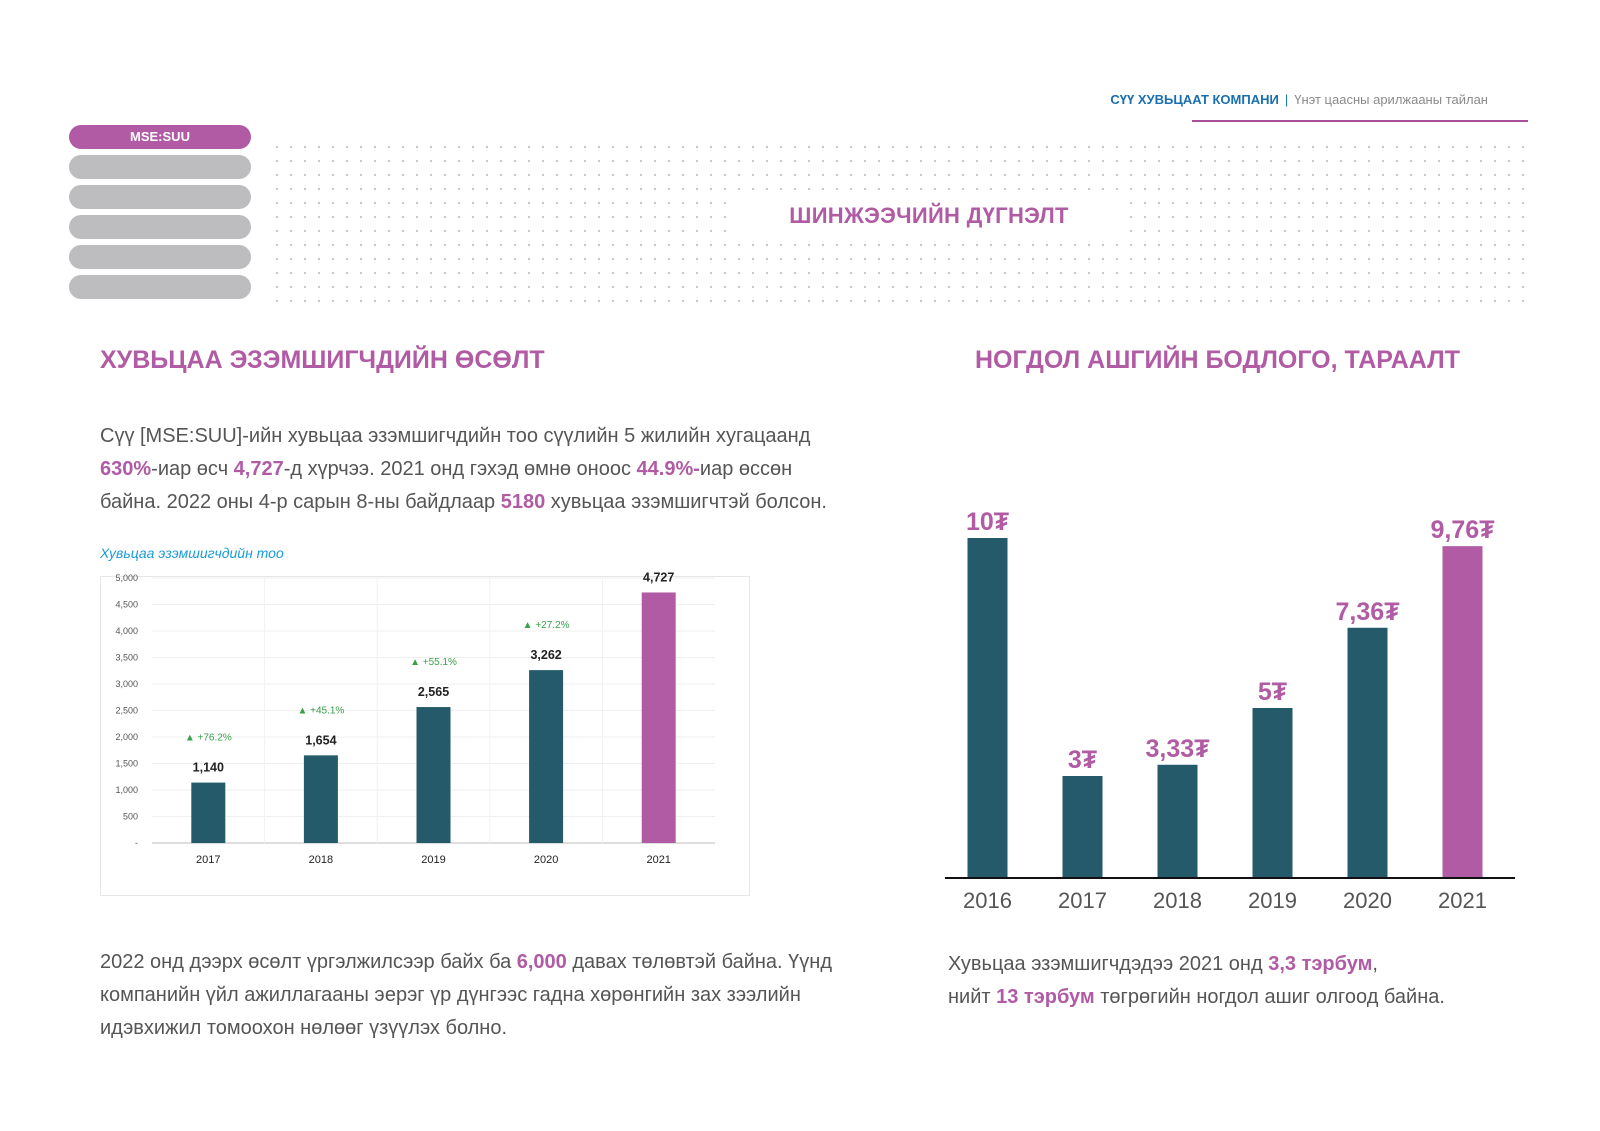 This screenshot has width=1600, height=1131. I want to click on side-tab-mse-suu: MSE:SUU, so click(160, 137).